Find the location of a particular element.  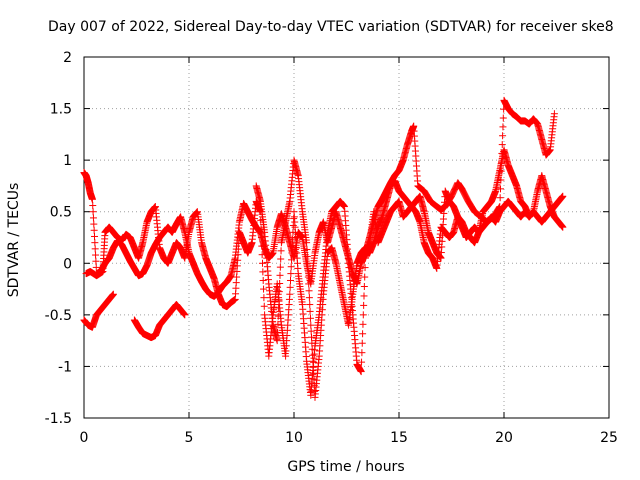

x-axis-label: GPS time / hours is located at coordinates (345, 467).